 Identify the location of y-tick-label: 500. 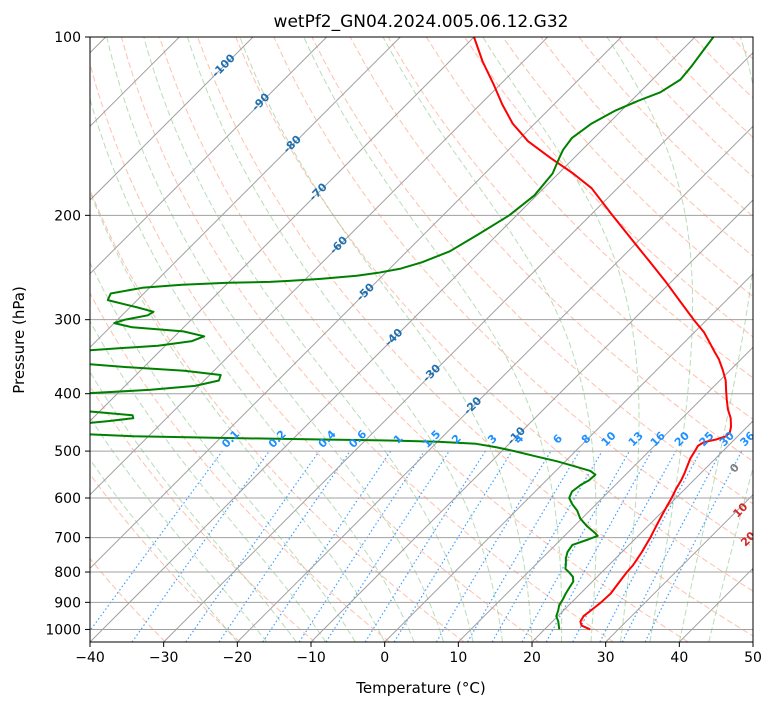
(67, 452).